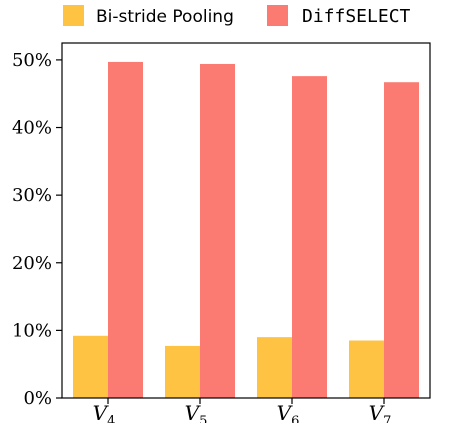 The image size is (449, 423). What do you see at coordinates (401, 240) in the screenshot?
I see `bar-diffselect-v7` at bounding box center [401, 240].